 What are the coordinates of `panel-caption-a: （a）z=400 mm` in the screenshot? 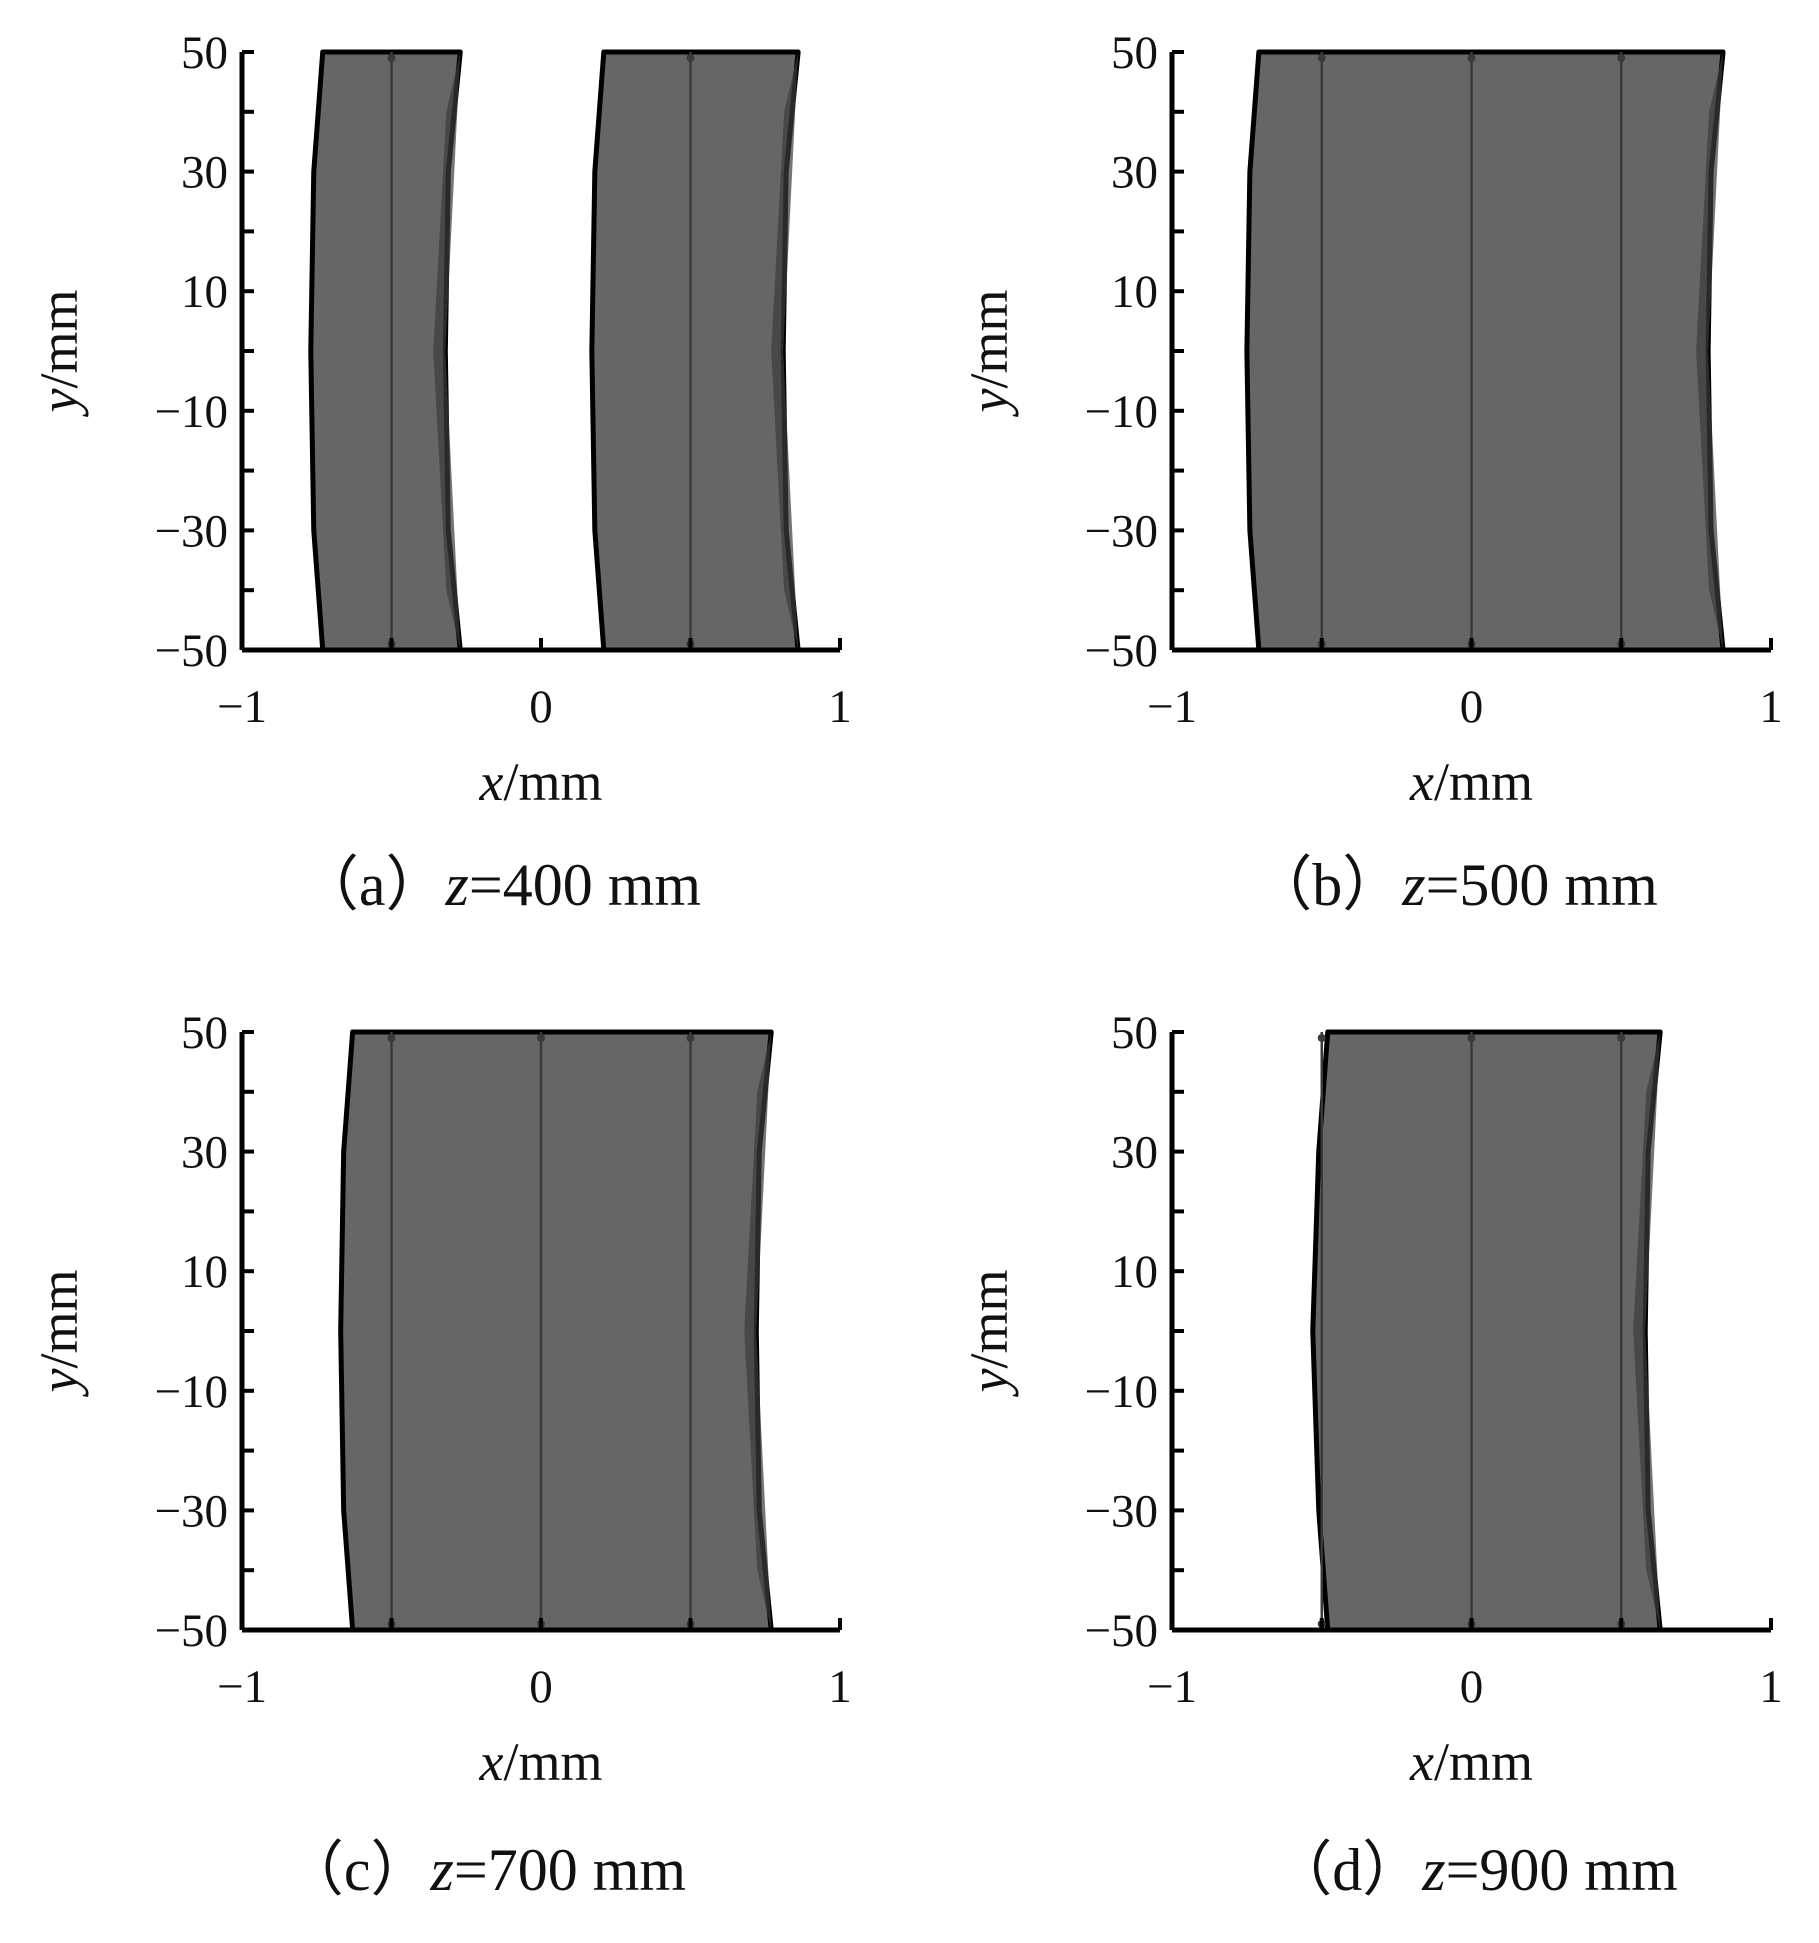 It's located at (500, 885).